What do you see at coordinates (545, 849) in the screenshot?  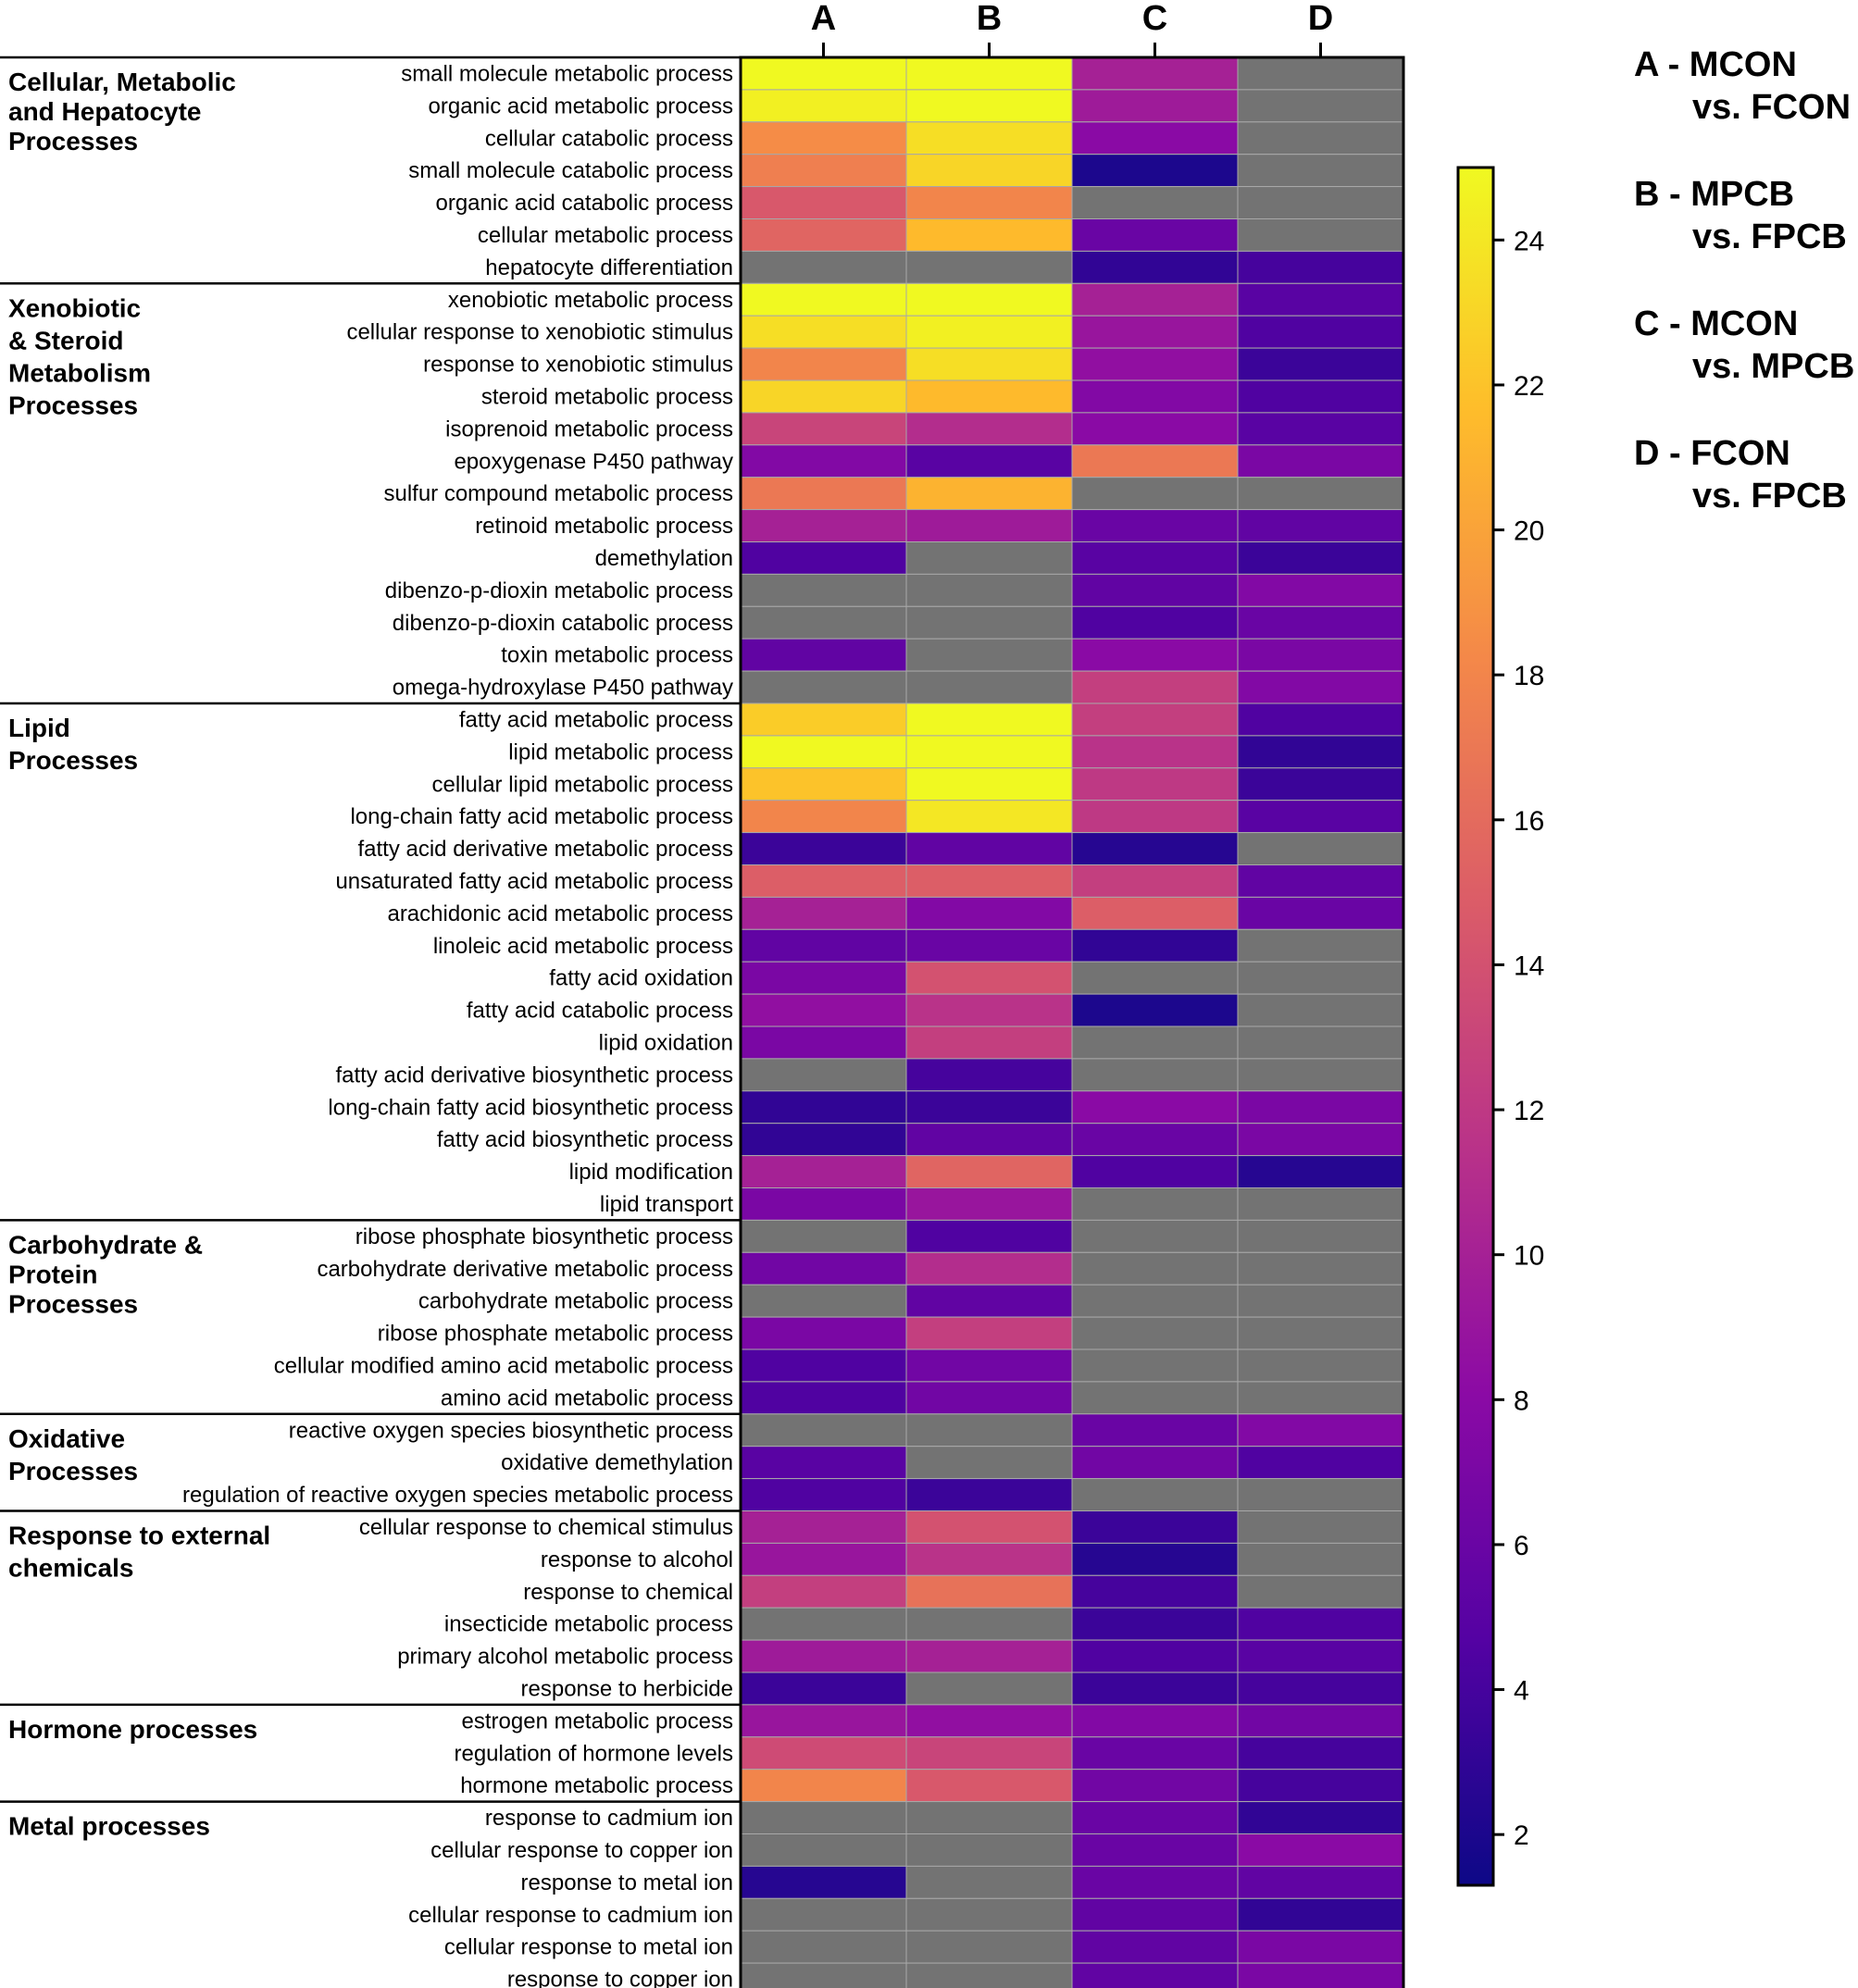 I see `row-label: fatty acid derivative metabolic process` at bounding box center [545, 849].